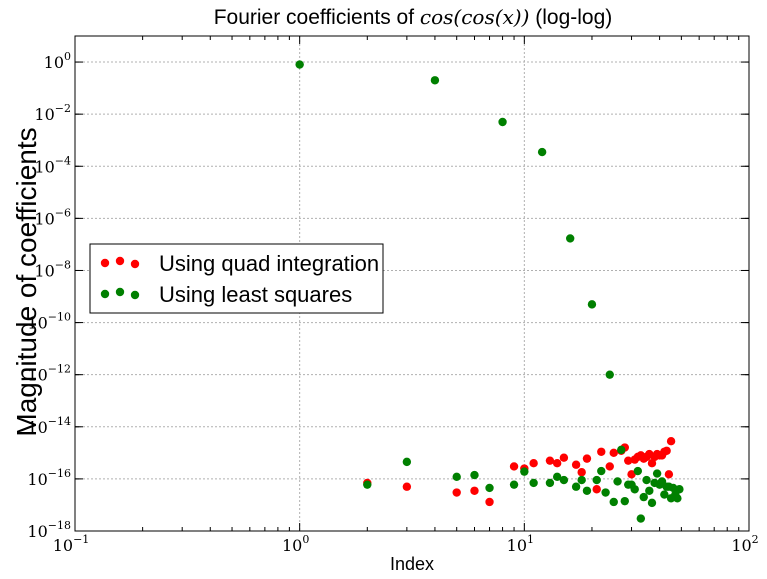 This screenshot has width=767, height=579. Describe the element at coordinates (52, 217) in the screenshot. I see `y-tick-label: 10⁻⁶` at that location.